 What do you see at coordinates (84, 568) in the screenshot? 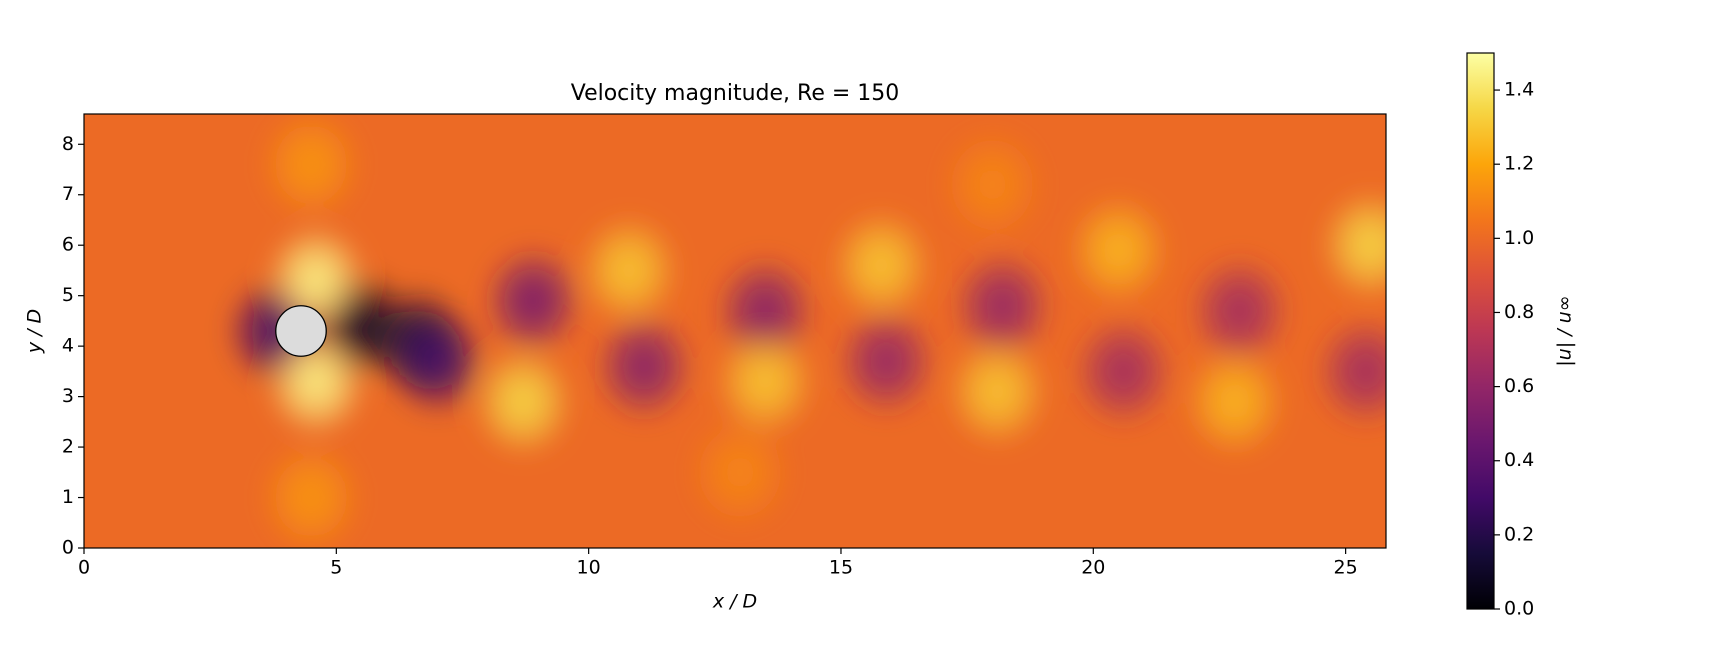
I see `x-tick-label: 0` at bounding box center [84, 568].